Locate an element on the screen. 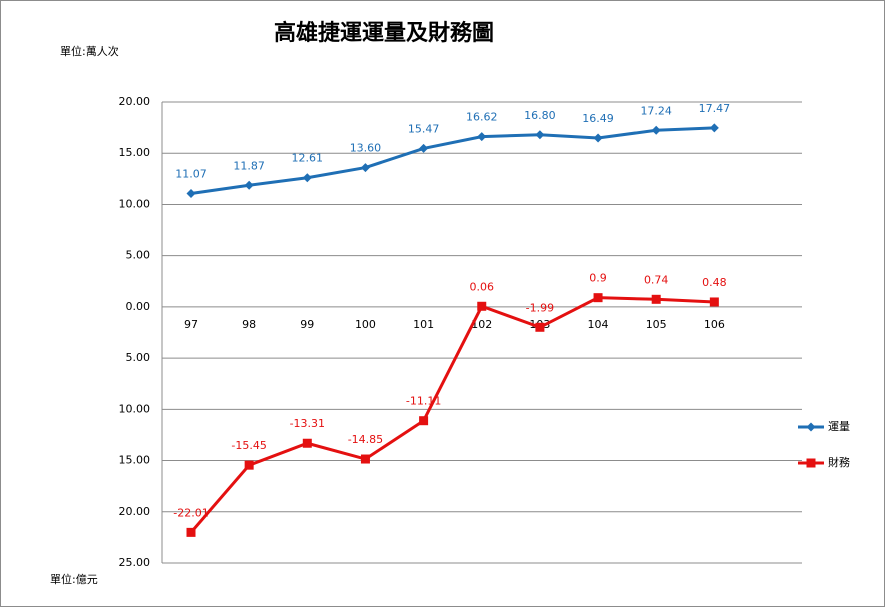 The height and width of the screenshot is (608, 886). legend-label: 財務 is located at coordinates (839, 462).